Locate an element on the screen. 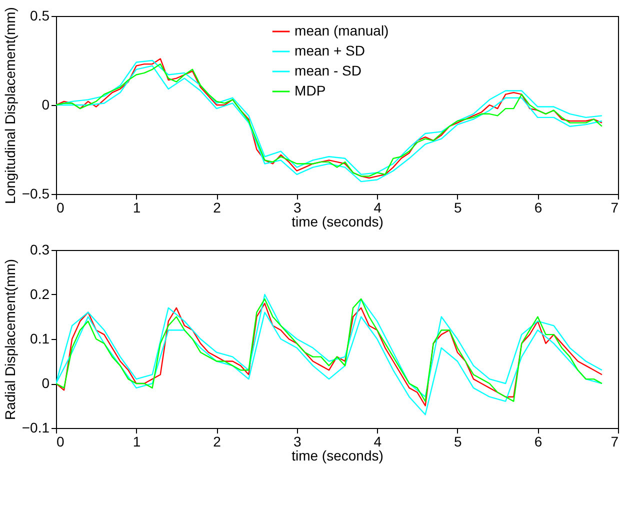 This screenshot has width=633, height=522. y-axis-title: Radial Displacement(mm) is located at coordinates (10, 339).